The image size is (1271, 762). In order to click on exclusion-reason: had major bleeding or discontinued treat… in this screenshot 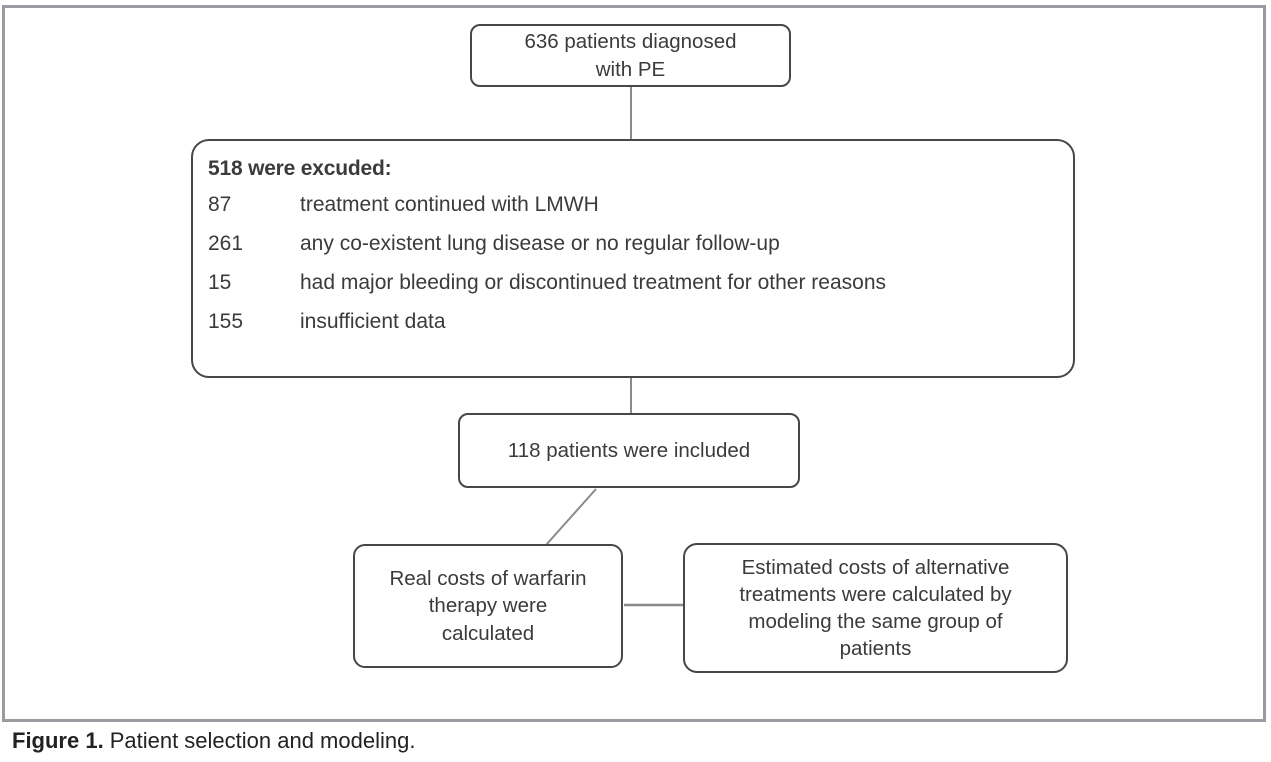, I will do `click(593, 282)`.